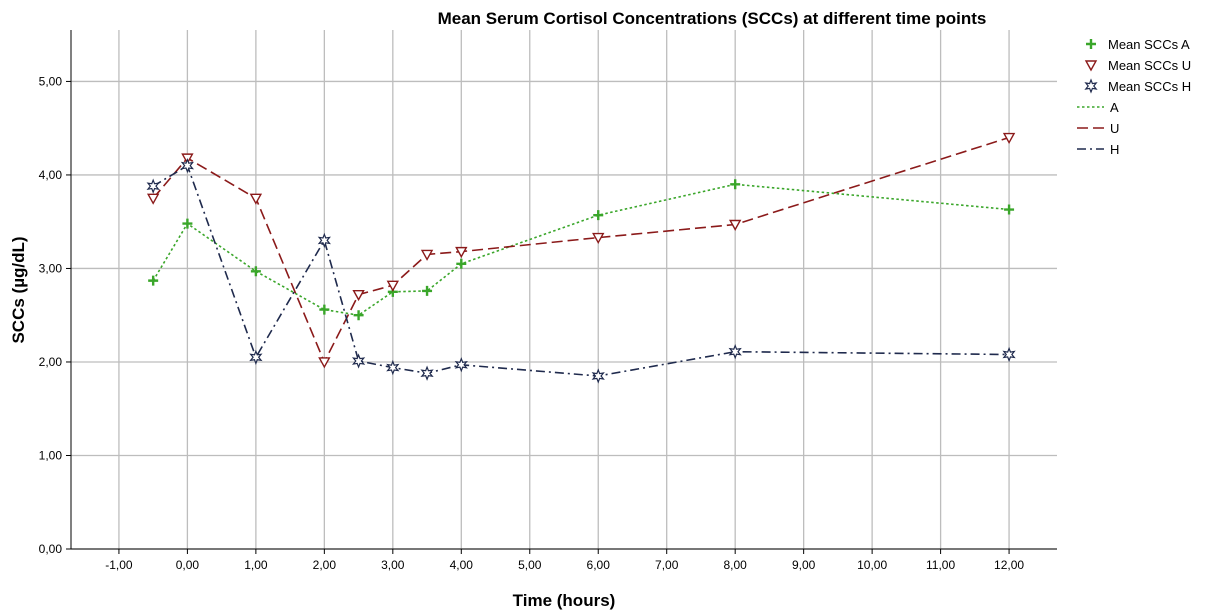 The width and height of the screenshot is (1221, 610). I want to click on y-tick-label: 3,00, so click(51, 268).